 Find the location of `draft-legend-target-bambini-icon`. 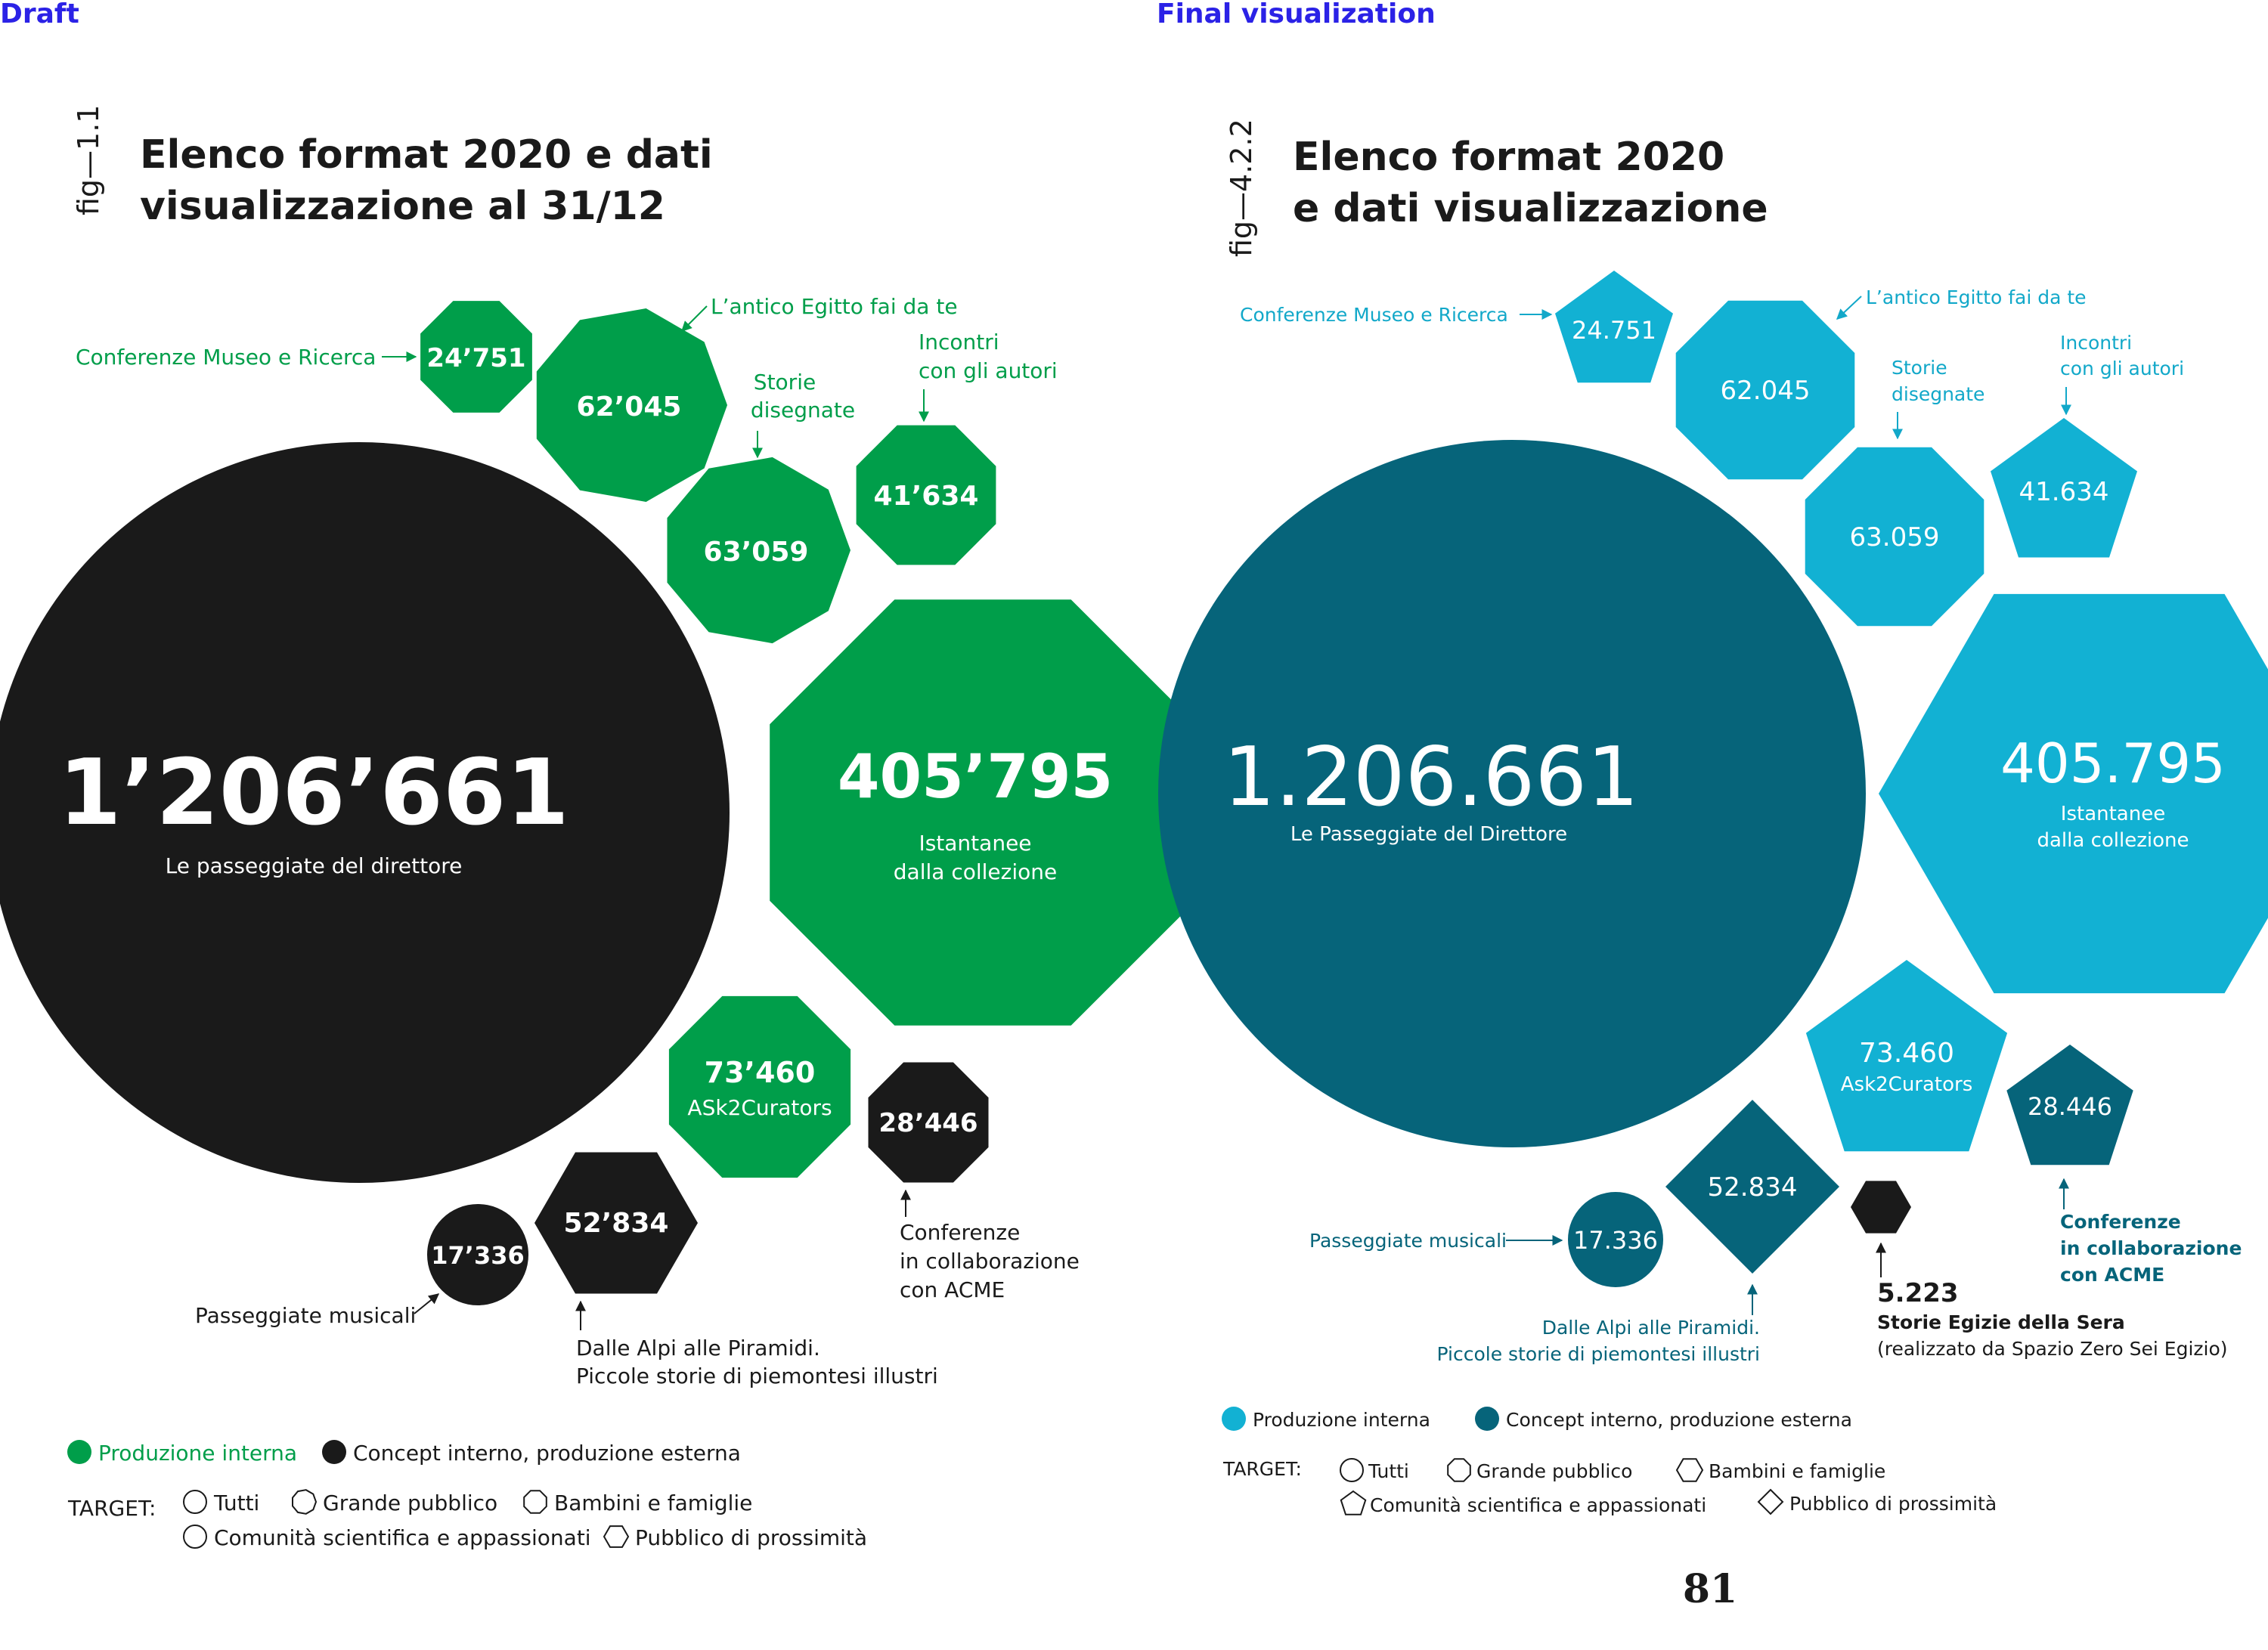

draft-legend-target-bambini-icon is located at coordinates (535, 1502).